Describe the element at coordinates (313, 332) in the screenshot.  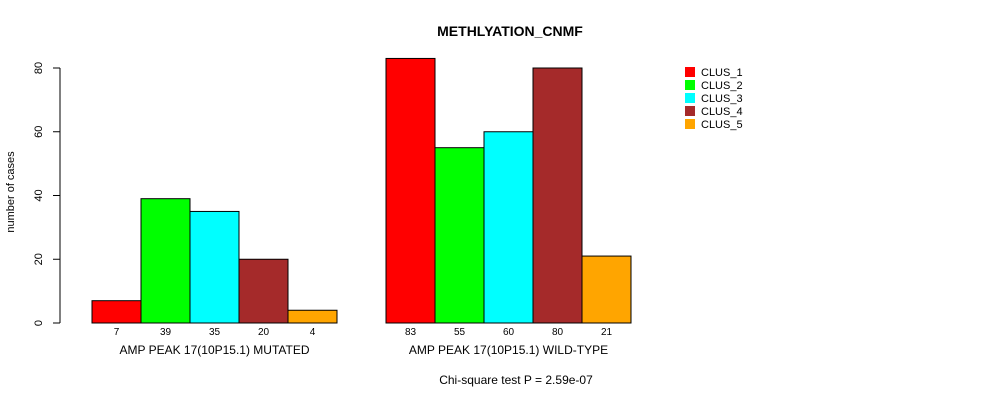
I see `bar-value-label: 4` at that location.